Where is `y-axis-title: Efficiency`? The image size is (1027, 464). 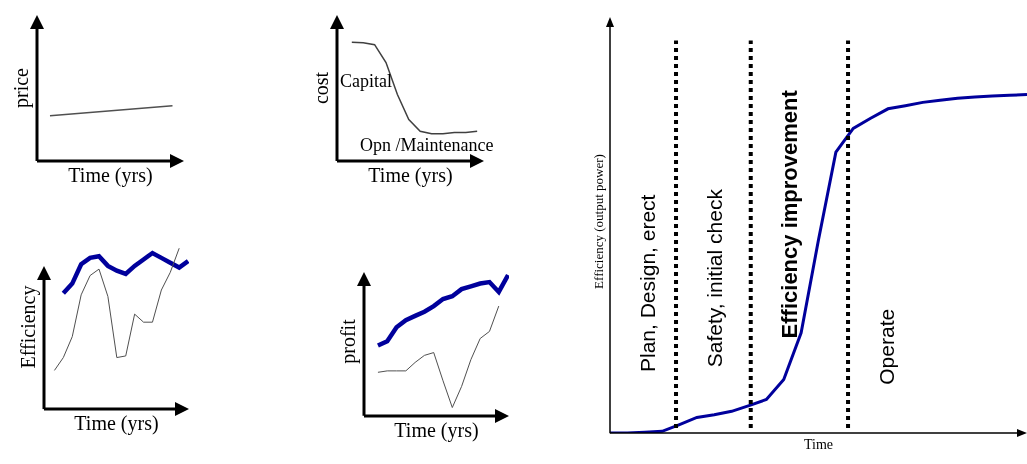 y-axis-title: Efficiency is located at coordinates (28, 327).